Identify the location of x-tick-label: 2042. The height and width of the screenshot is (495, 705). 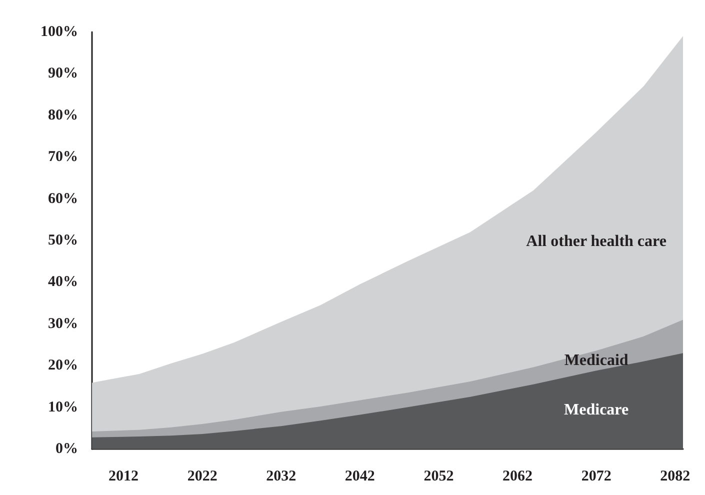
(359, 476).